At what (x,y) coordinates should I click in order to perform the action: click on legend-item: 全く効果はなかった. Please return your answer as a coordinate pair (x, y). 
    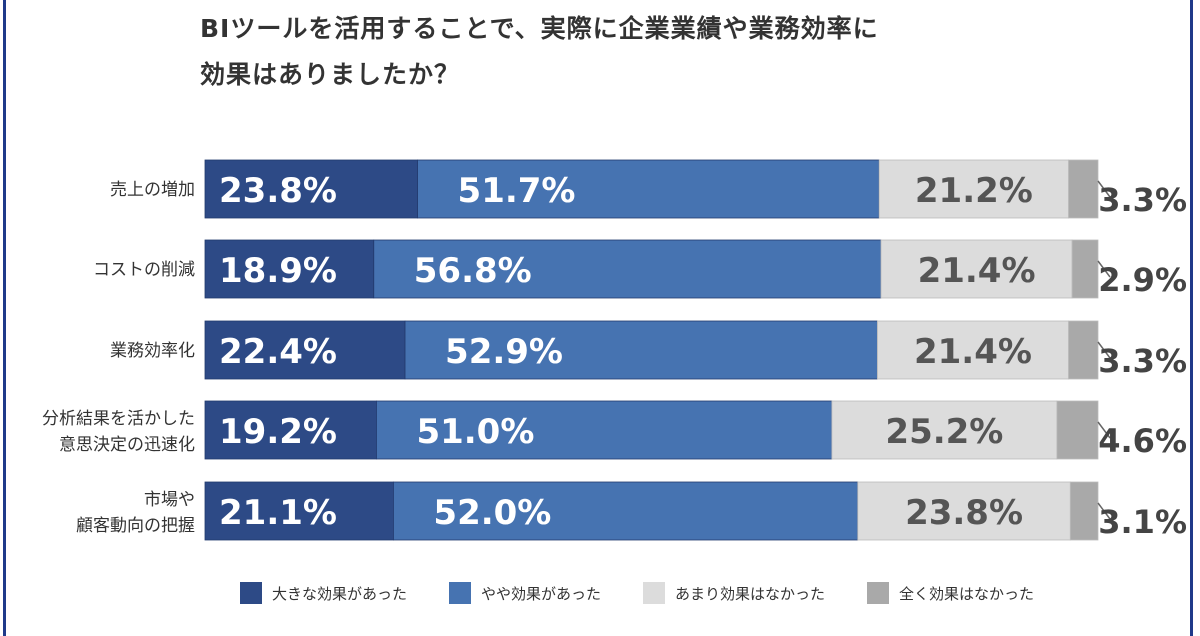
    Looking at the image, I should click on (950, 593).